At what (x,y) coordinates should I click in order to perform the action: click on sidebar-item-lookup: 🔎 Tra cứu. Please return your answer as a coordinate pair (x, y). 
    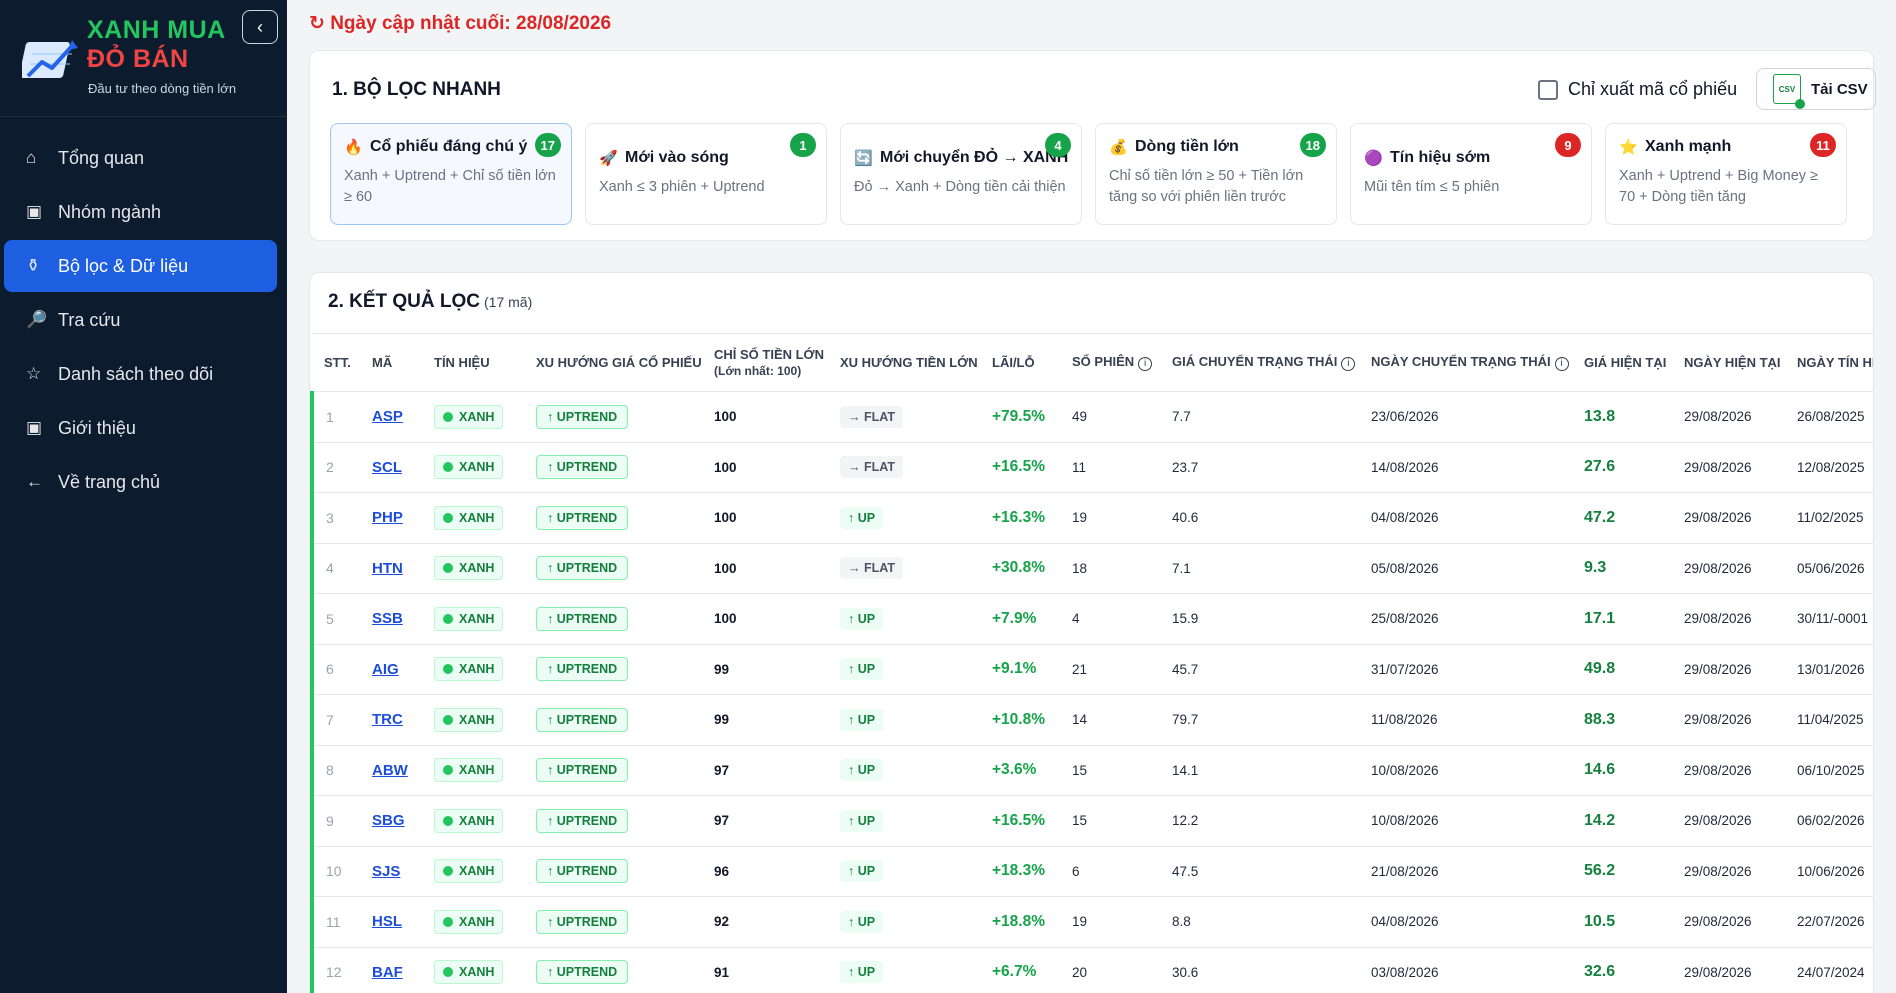
    Looking at the image, I should click on (140, 320).